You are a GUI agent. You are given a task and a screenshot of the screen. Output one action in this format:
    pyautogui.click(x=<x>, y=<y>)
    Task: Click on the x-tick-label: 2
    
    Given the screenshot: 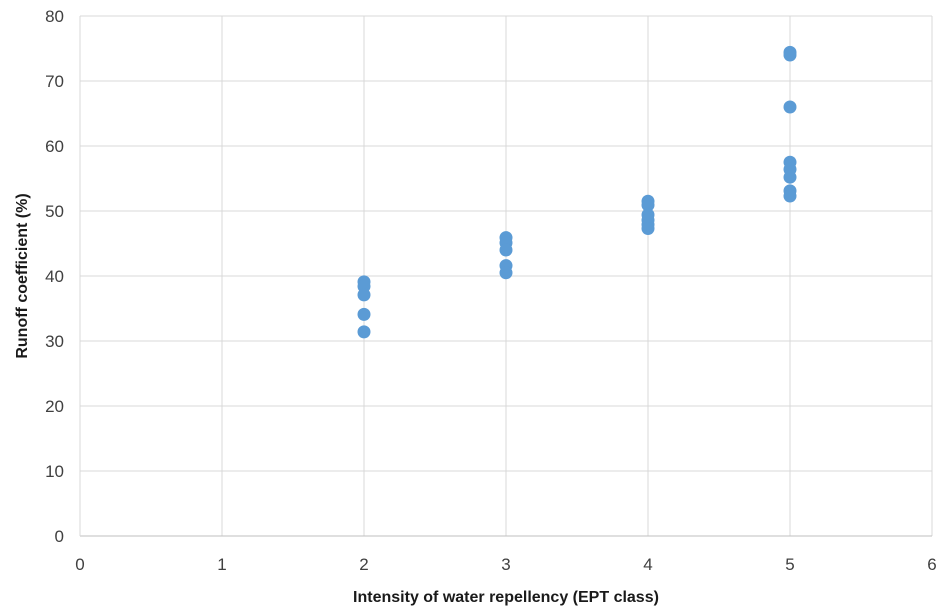 What is the action you would take?
    pyautogui.click(x=363, y=564)
    